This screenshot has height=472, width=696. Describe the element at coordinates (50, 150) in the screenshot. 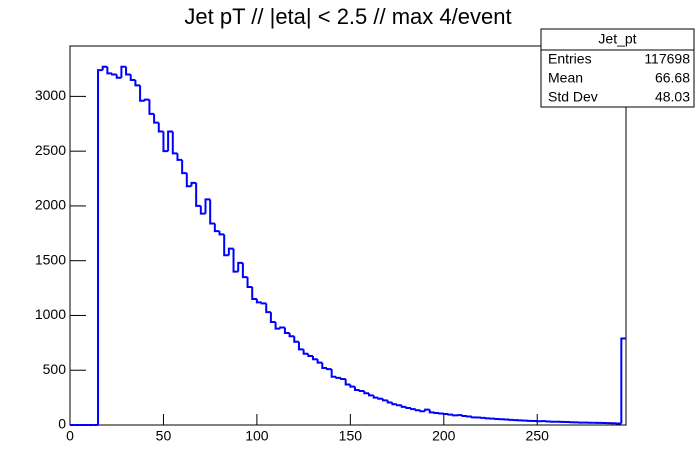

I see `y-tick-label: 2500` at that location.